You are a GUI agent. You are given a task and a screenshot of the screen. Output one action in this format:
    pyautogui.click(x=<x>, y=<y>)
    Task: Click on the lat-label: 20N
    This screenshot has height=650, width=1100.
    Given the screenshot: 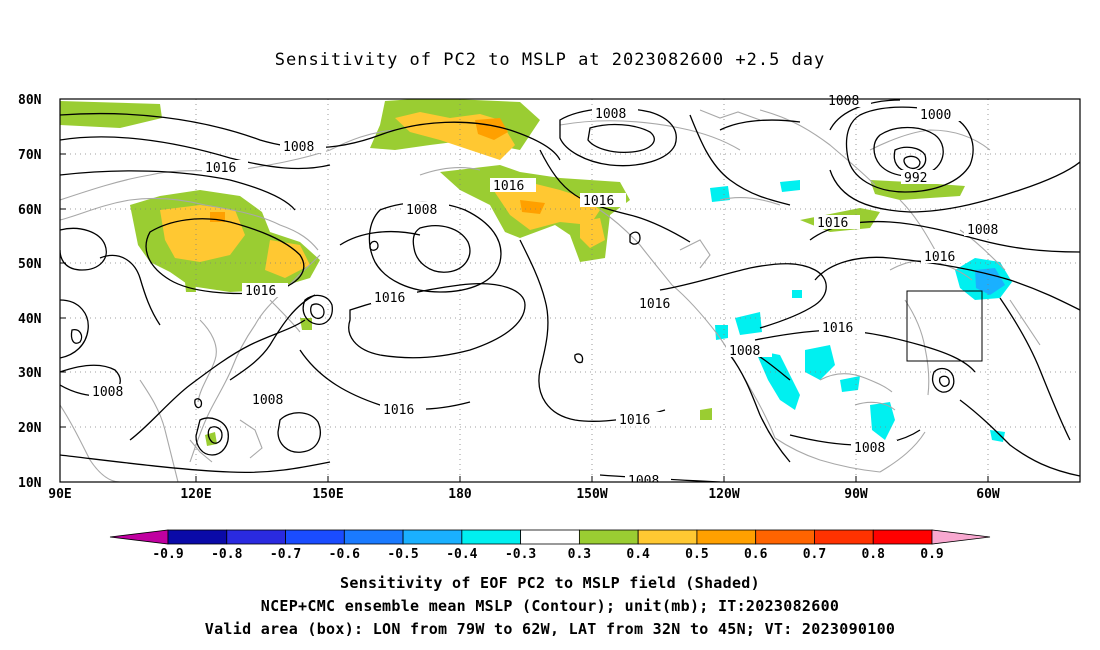 What is the action you would take?
    pyautogui.click(x=30, y=428)
    